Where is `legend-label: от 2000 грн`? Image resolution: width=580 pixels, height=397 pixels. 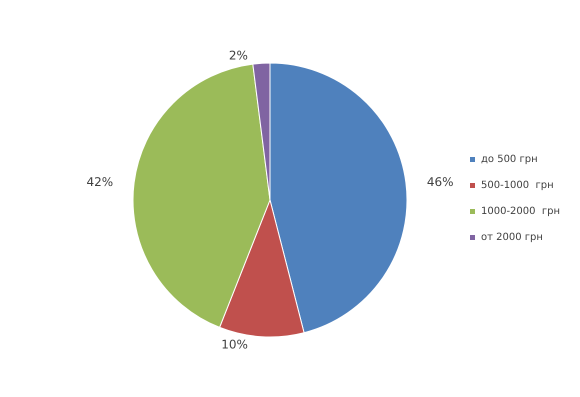 legend-label: от 2000 грн is located at coordinates (512, 237).